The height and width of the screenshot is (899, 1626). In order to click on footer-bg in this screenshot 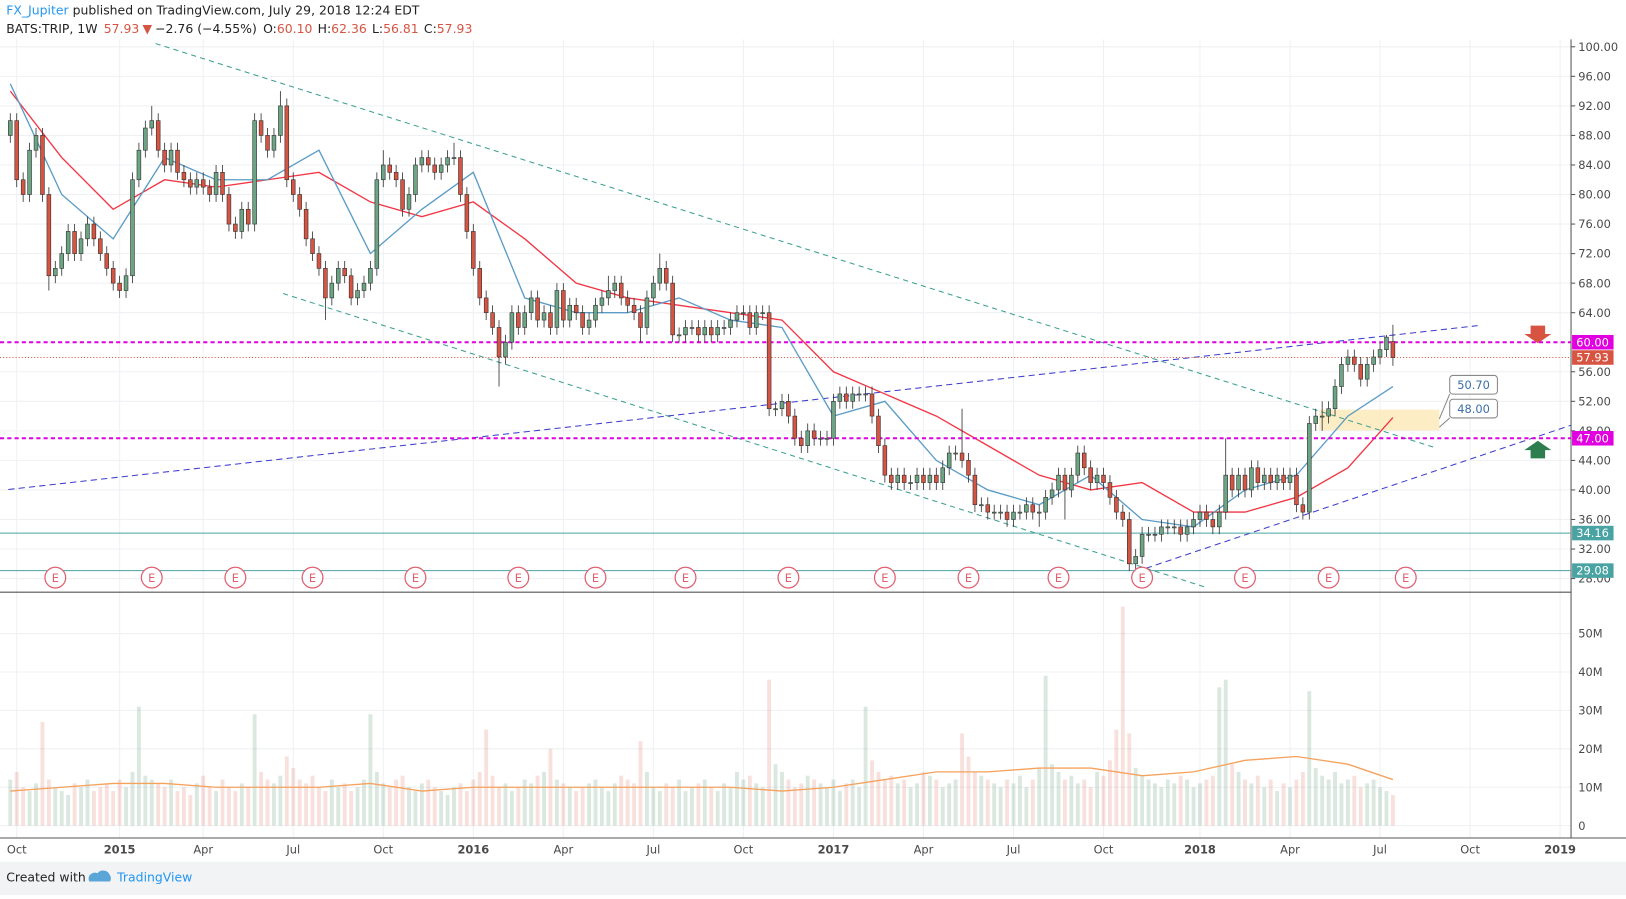, I will do `click(813, 878)`.